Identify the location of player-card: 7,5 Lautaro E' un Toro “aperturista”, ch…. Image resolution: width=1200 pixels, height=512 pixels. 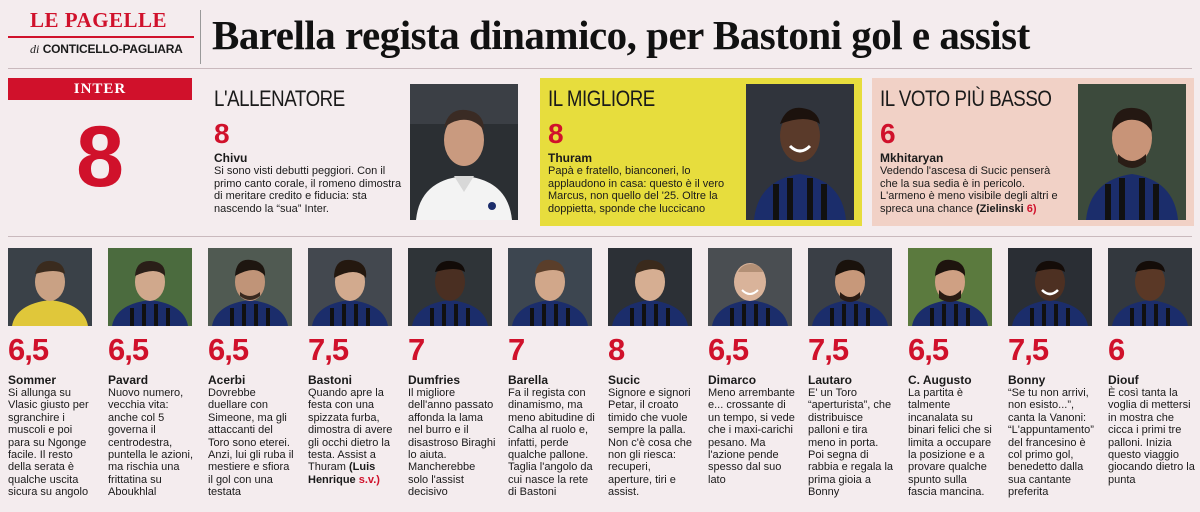
(852, 373).